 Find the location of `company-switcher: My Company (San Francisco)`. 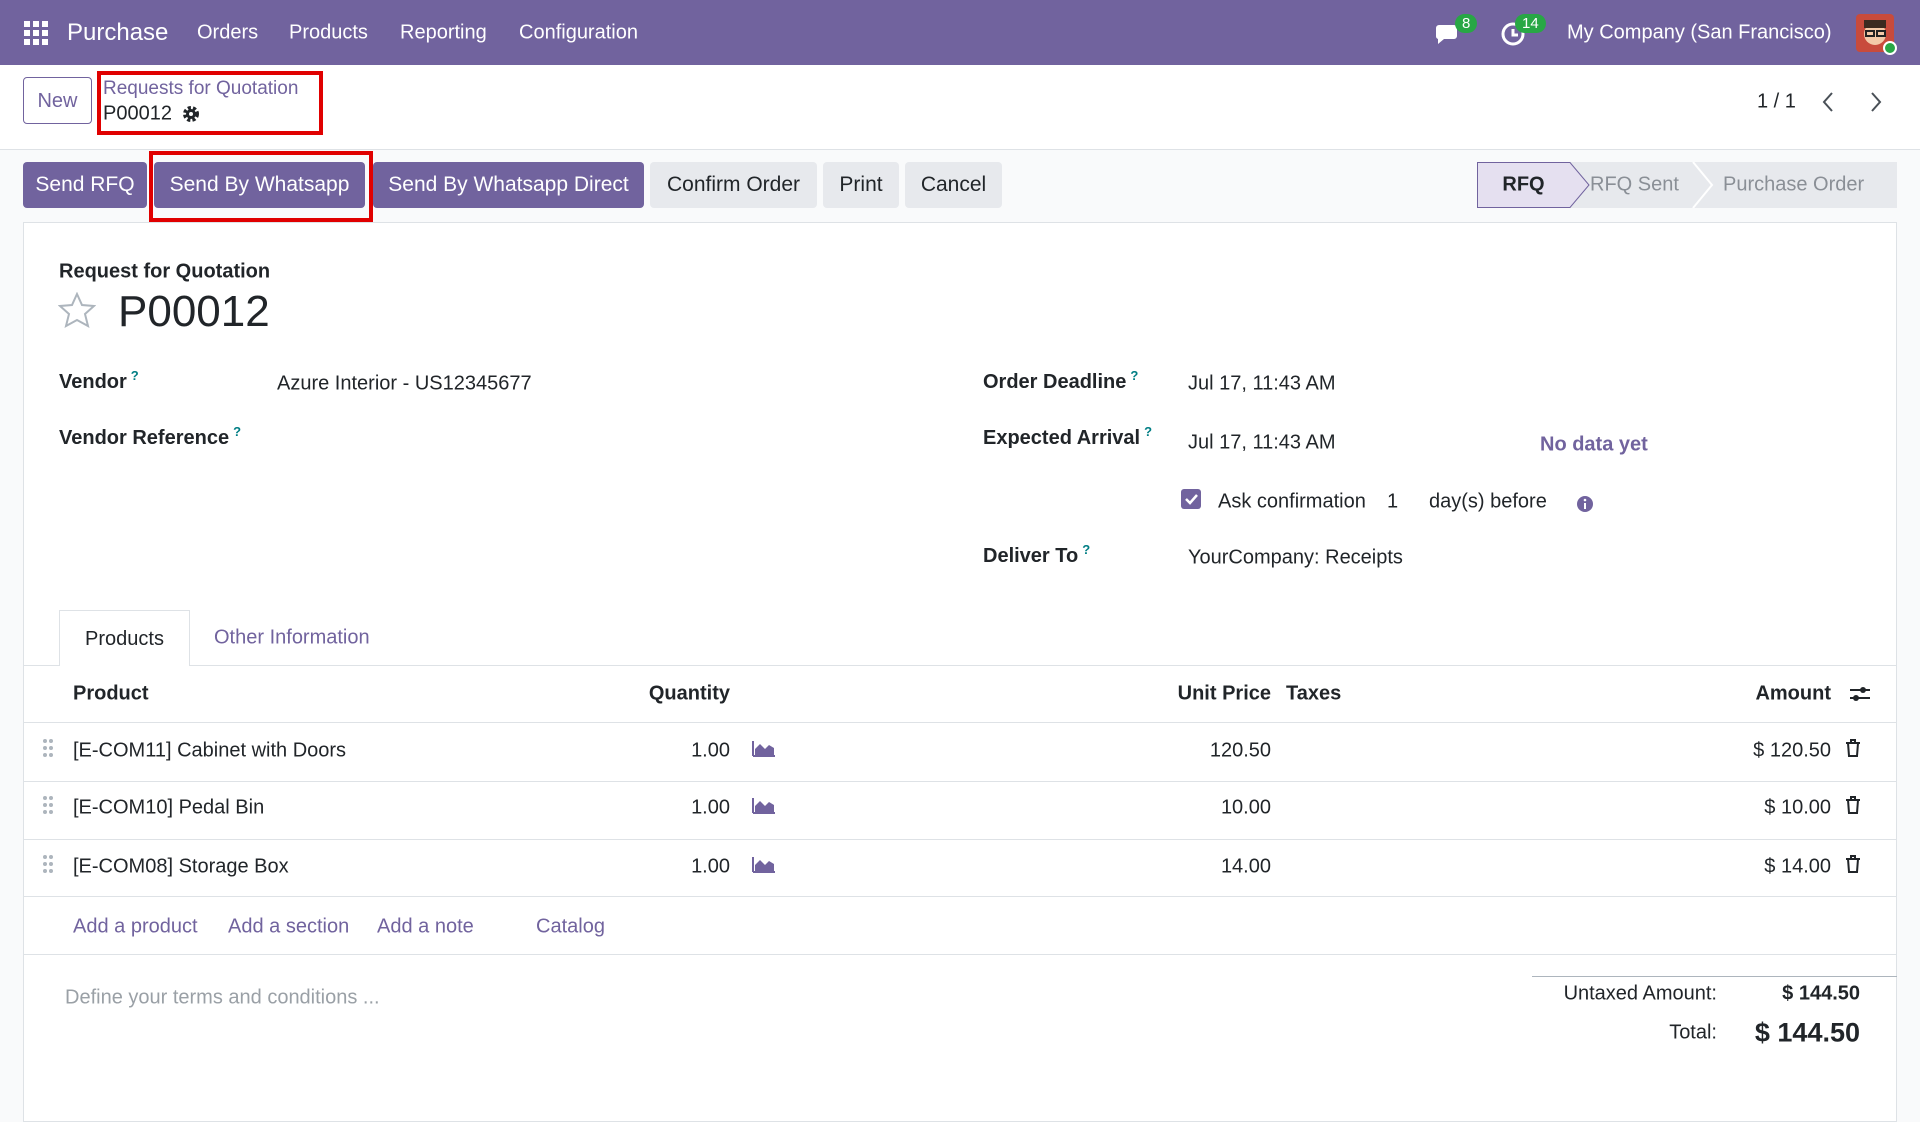

company-switcher: My Company (San Francisco) is located at coordinates (1699, 32).